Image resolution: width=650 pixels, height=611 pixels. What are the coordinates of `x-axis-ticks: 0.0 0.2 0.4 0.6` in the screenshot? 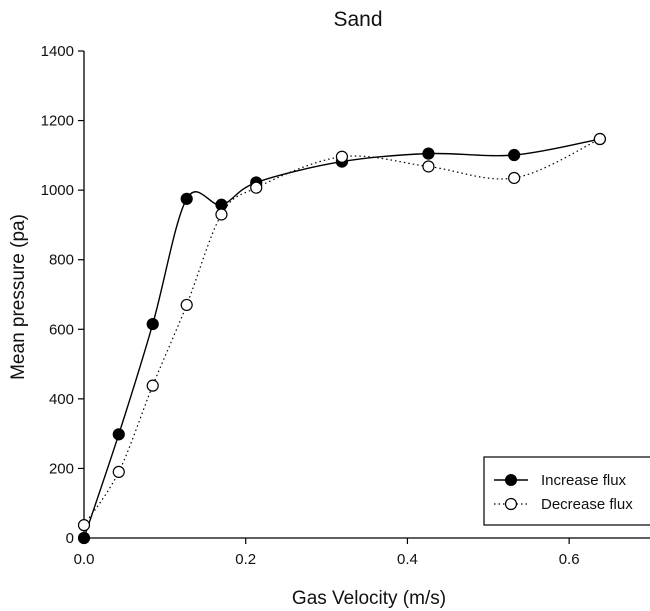 It's located at (327, 553).